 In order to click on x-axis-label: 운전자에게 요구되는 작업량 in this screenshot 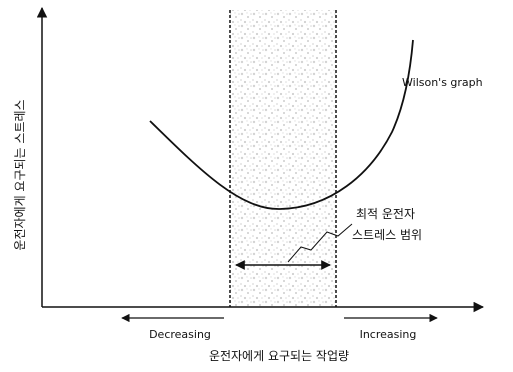, I will do `click(279, 356)`.